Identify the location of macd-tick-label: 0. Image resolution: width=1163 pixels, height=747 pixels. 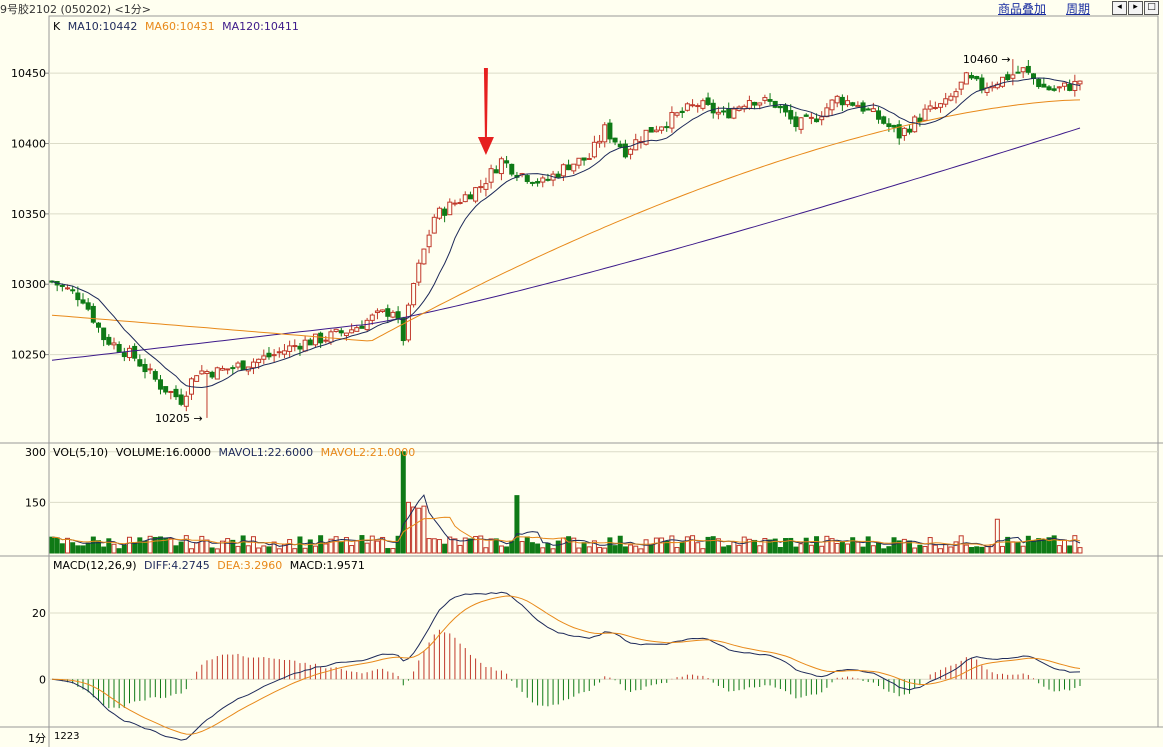
(42, 679).